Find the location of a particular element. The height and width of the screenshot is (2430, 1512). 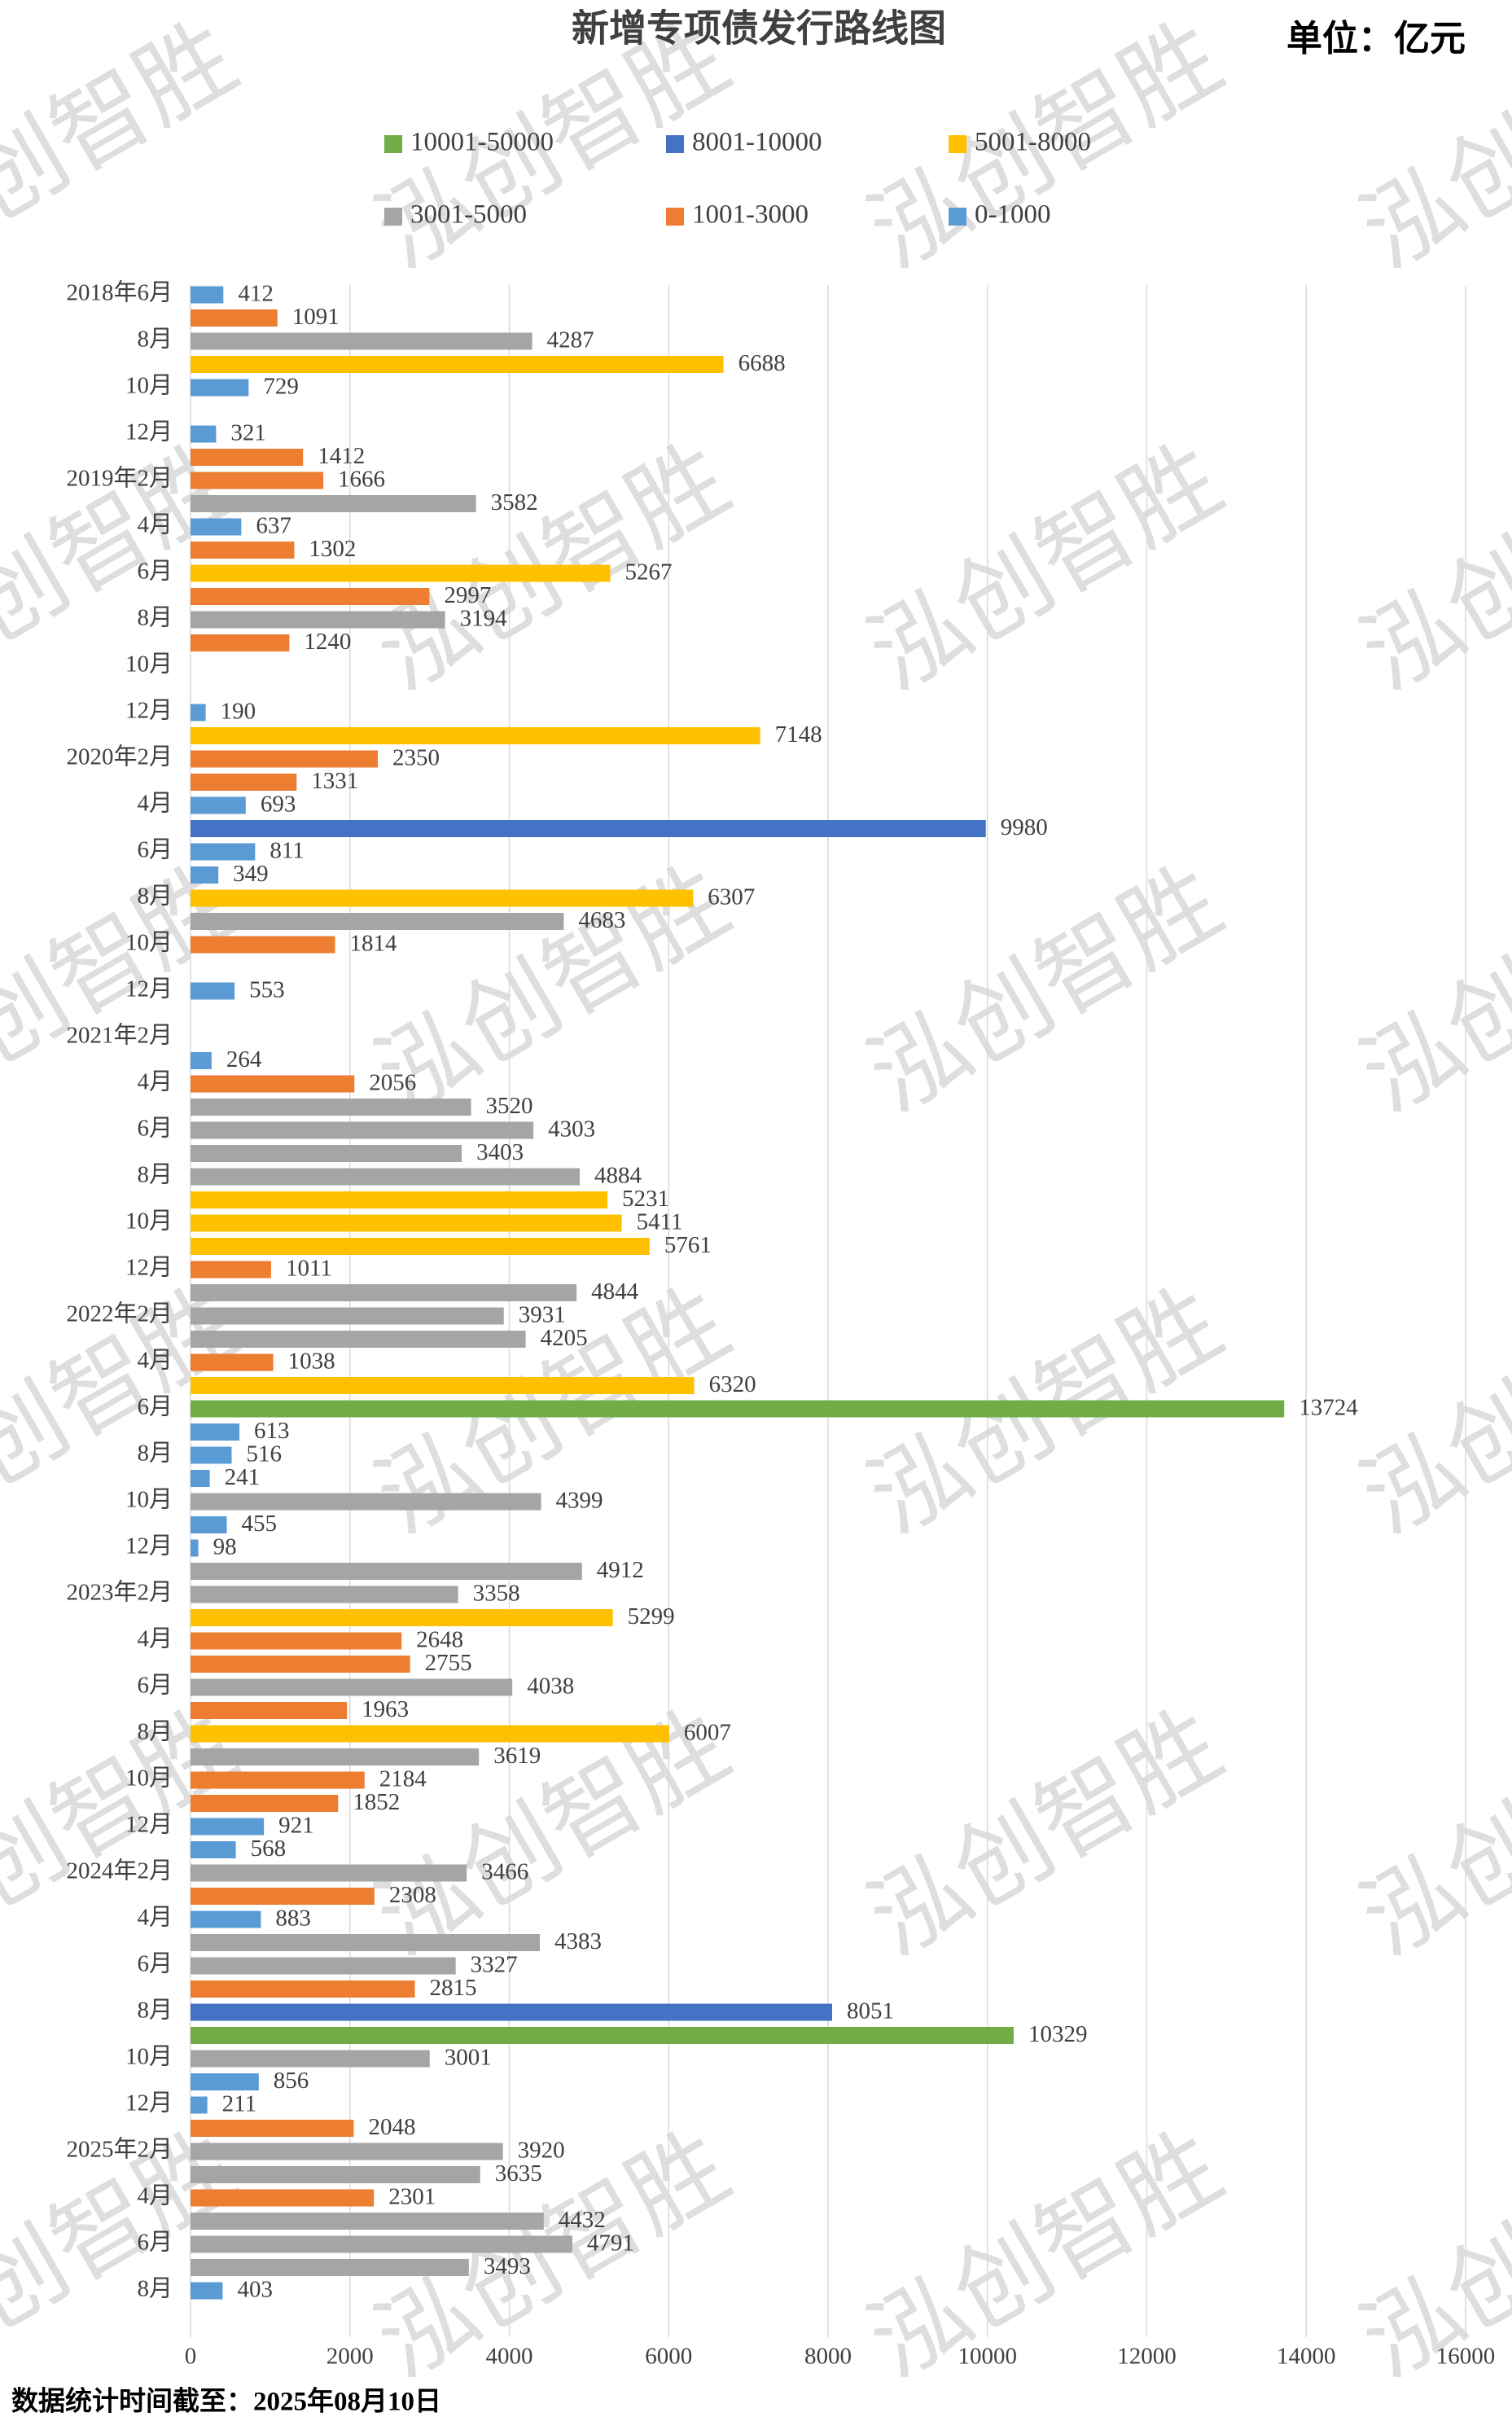

data-label: 2815 is located at coordinates (453, 1988).